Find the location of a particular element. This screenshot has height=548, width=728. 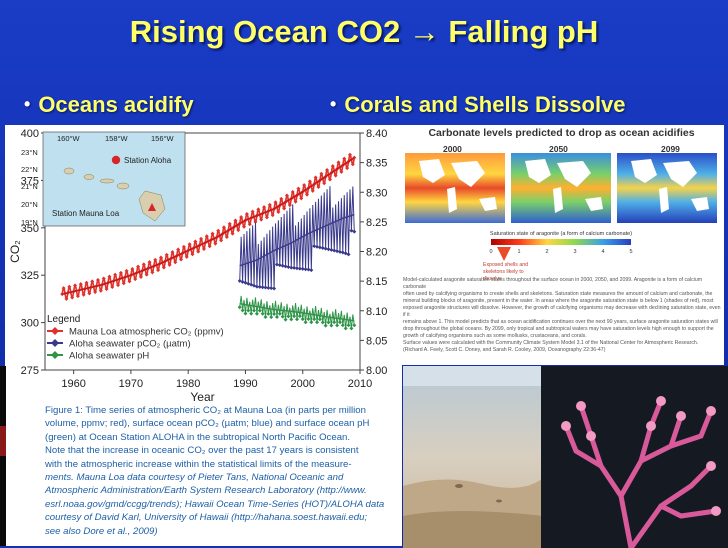

map-lat-label: 23°N is located at coordinates (29, 152).